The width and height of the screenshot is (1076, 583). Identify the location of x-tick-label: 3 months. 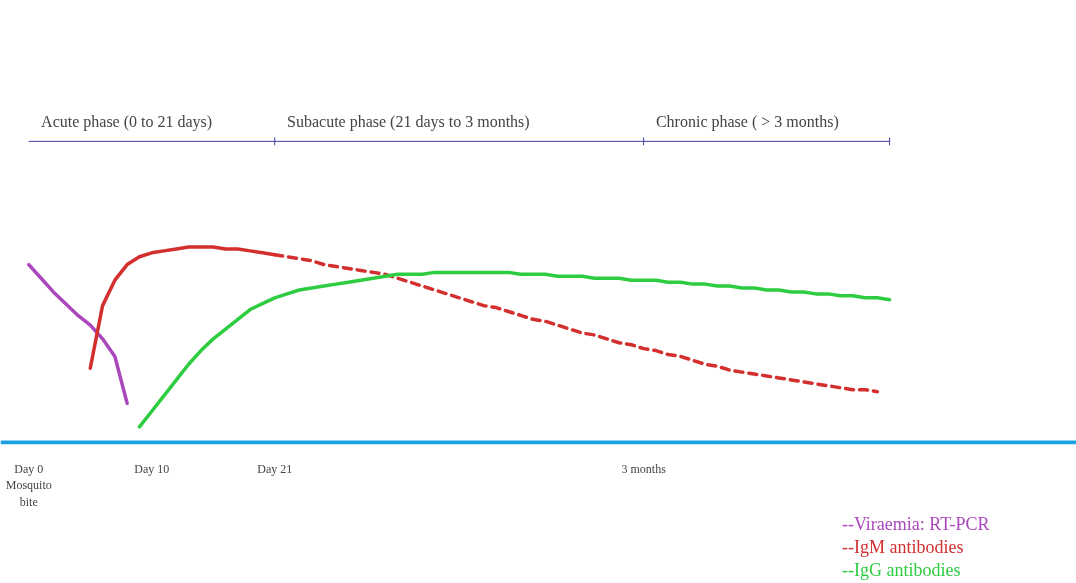
(644, 468).